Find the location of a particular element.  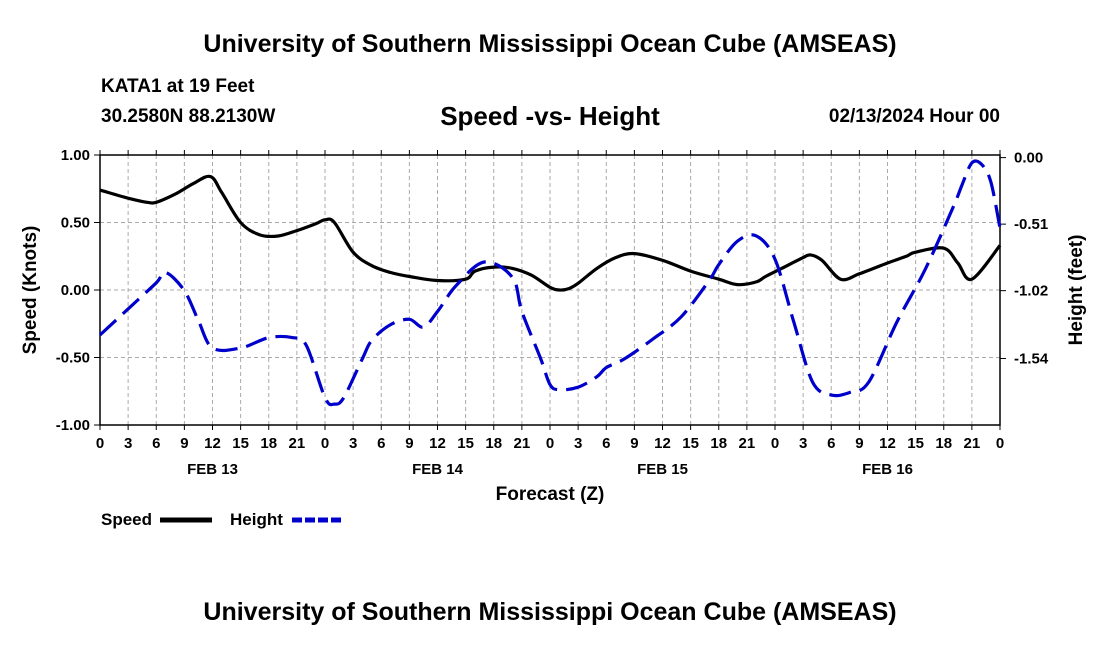

legend: Speed Height is located at coordinates (221, 519).